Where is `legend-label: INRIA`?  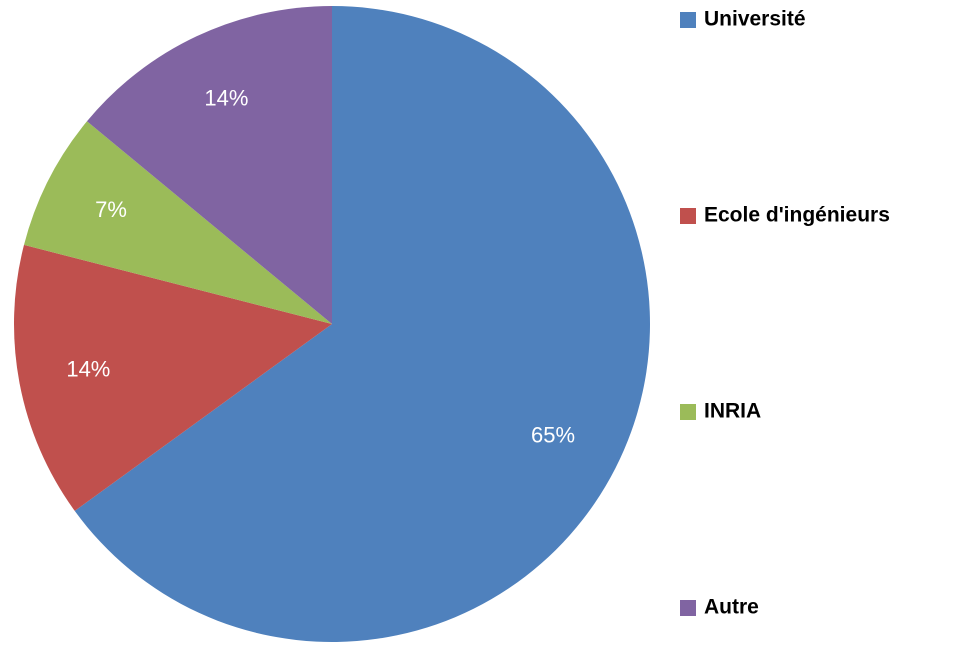 legend-label: INRIA is located at coordinates (732, 411).